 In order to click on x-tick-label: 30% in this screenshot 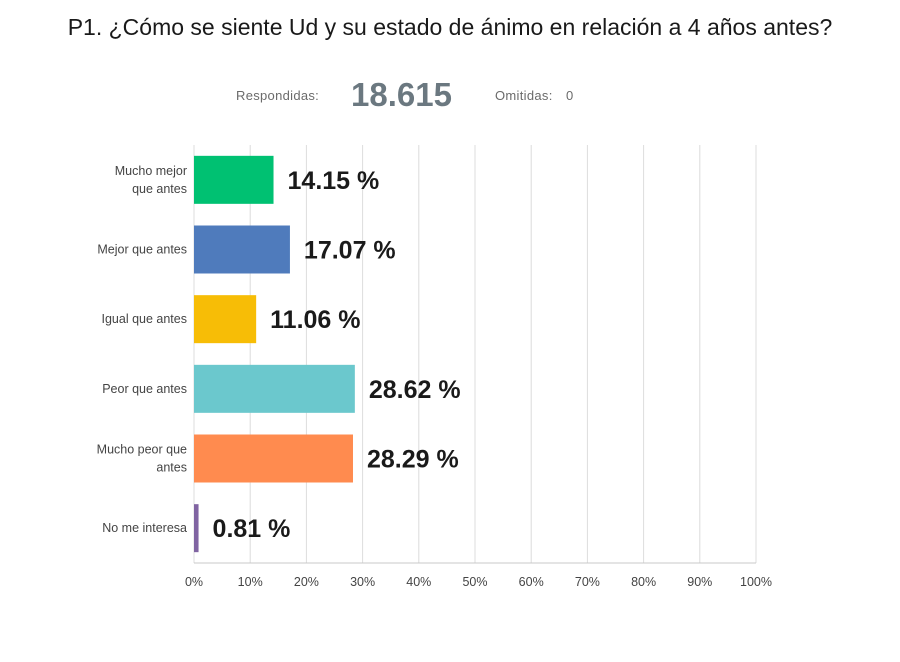, I will do `click(362, 582)`.